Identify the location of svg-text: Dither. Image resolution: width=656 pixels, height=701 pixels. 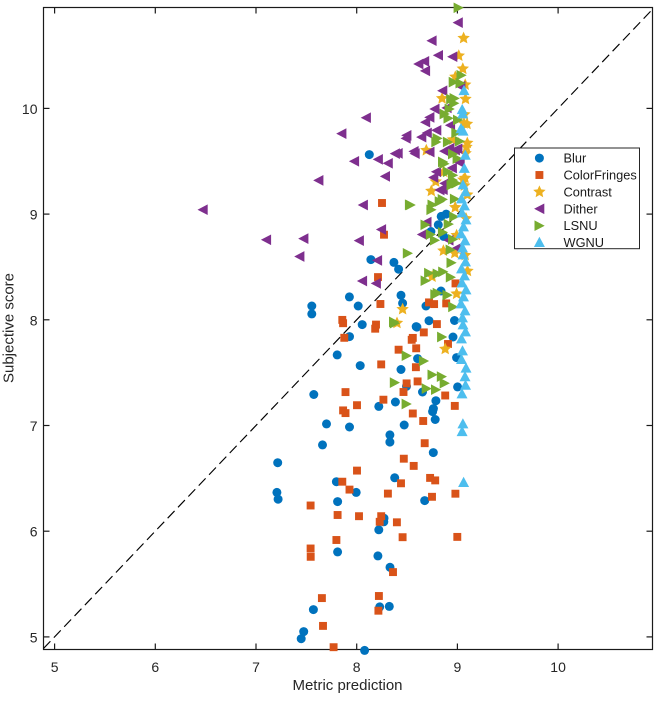
(581, 208).